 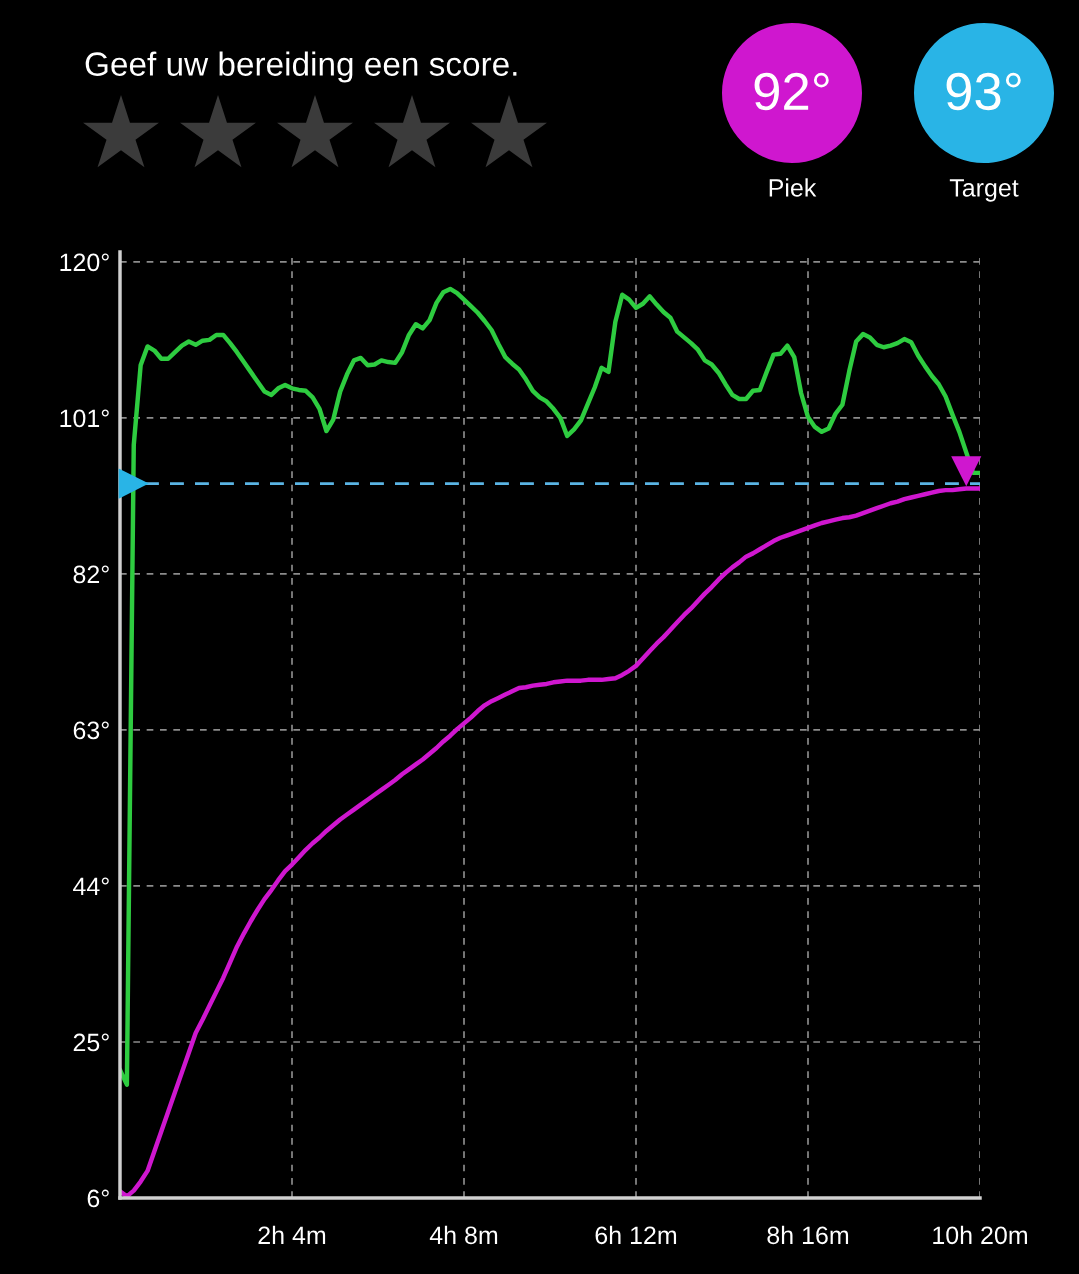 What do you see at coordinates (84, 418) in the screenshot?
I see `y-tick-label: 101°` at bounding box center [84, 418].